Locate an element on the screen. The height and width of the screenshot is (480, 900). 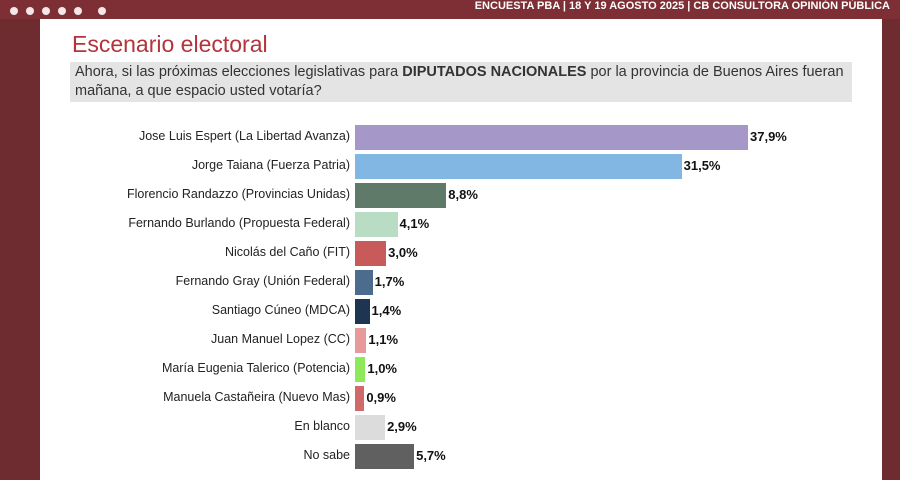
value-label: 1,1% is located at coordinates (383, 339).